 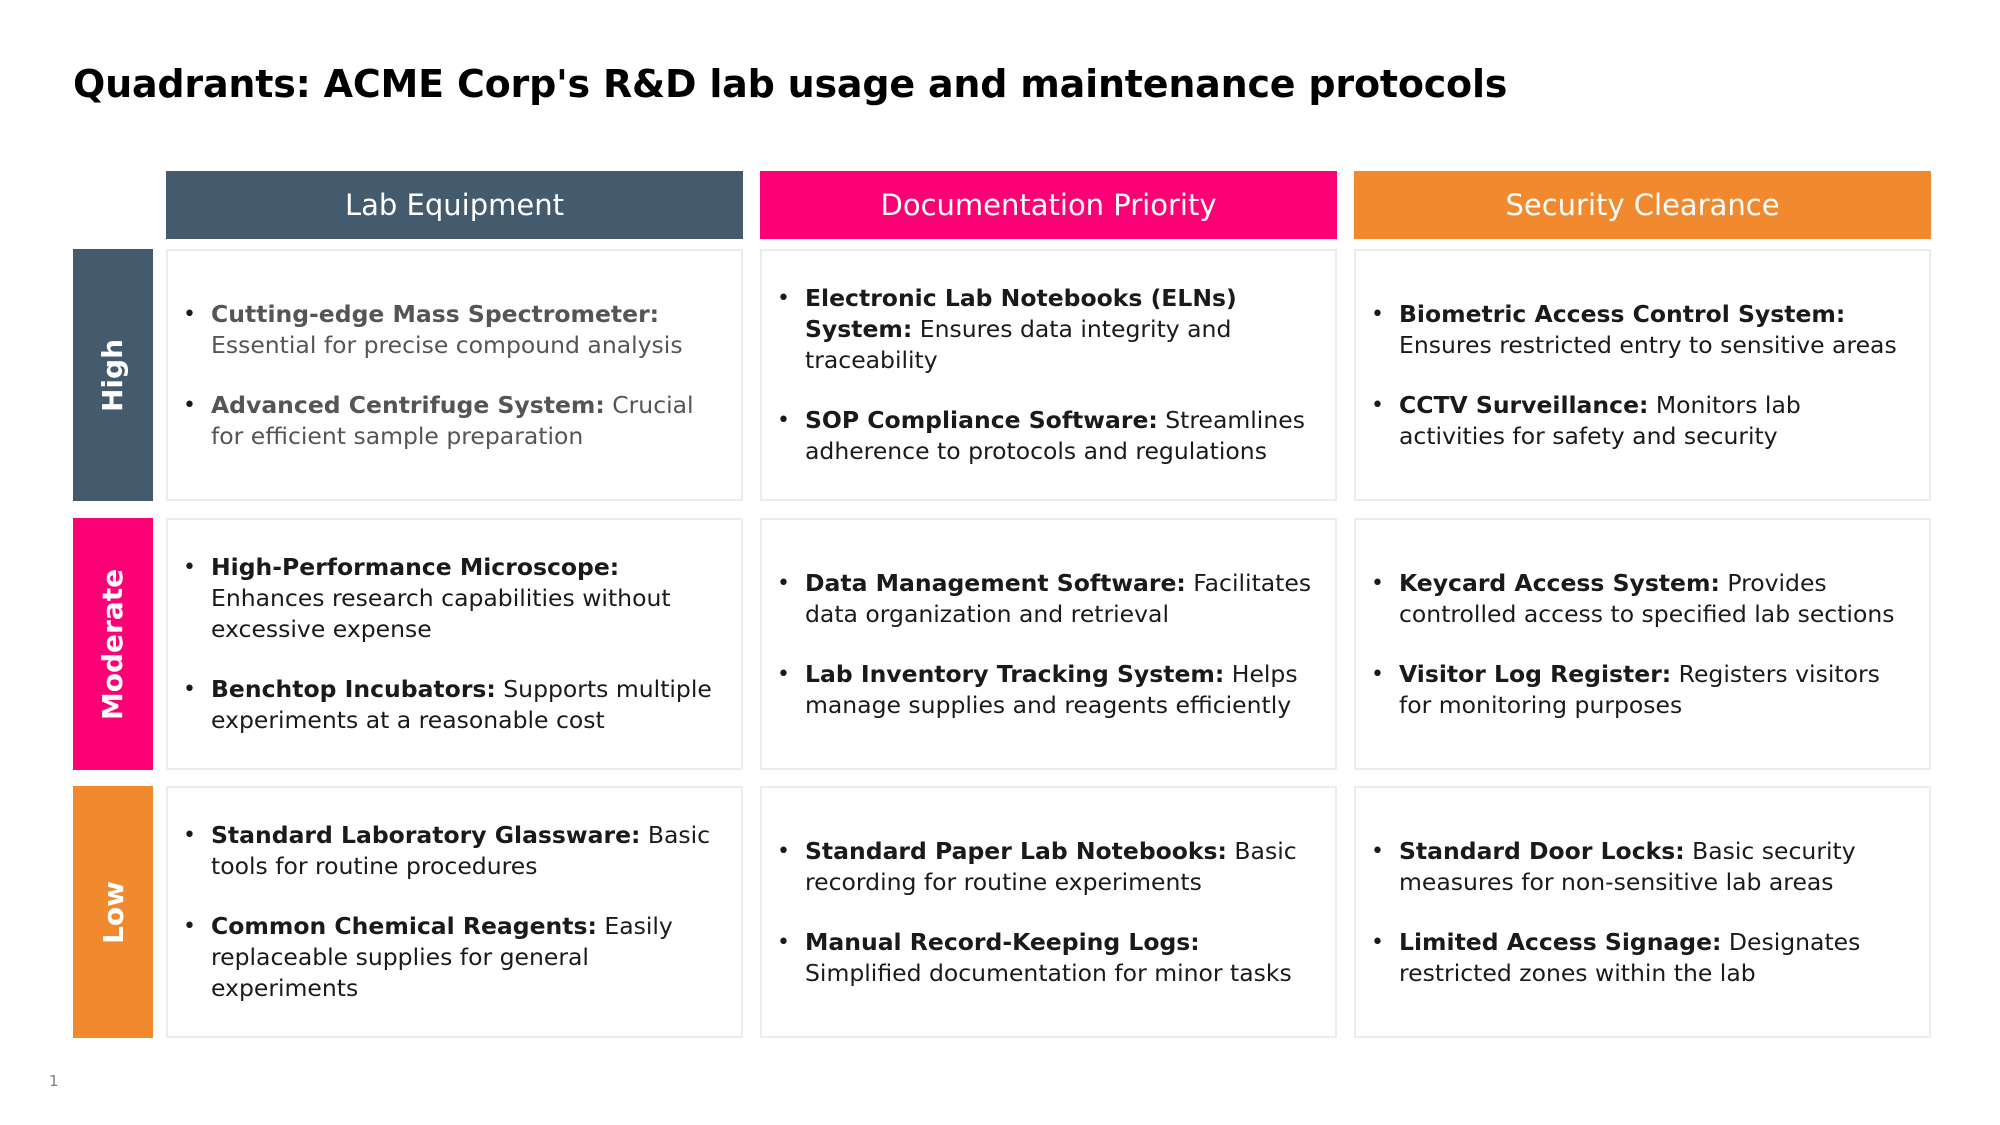 I want to click on item-title: Standard Laboratory Glassware:, so click(x=426, y=835).